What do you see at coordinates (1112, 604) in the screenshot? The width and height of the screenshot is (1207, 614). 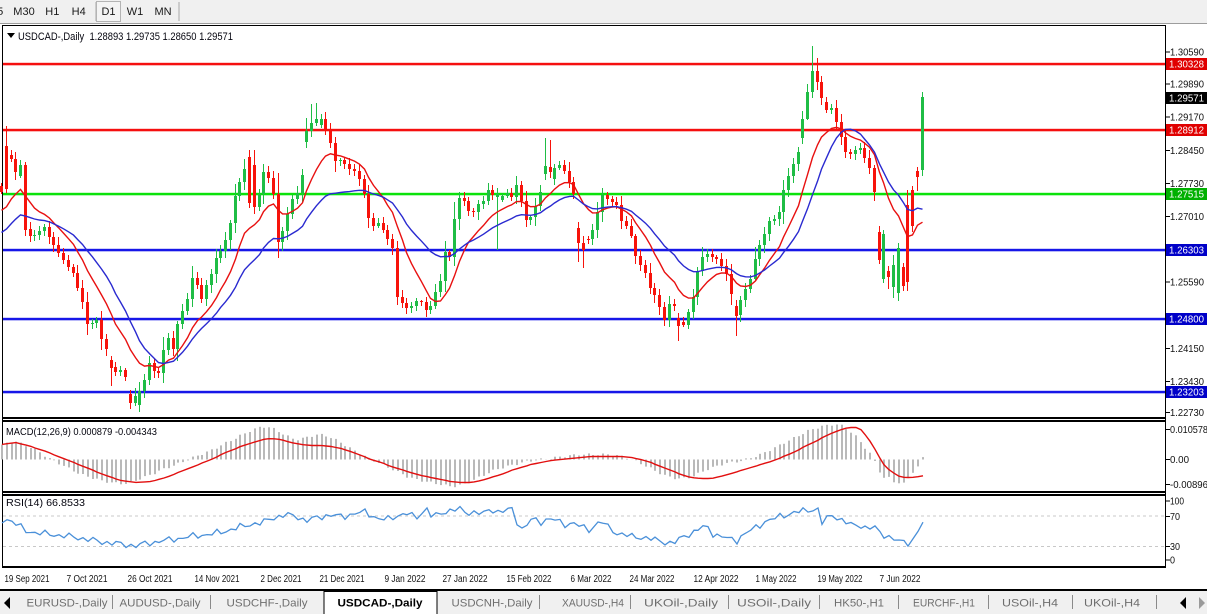 I see `svg-text: UKOil-,H4` at bounding box center [1112, 604].